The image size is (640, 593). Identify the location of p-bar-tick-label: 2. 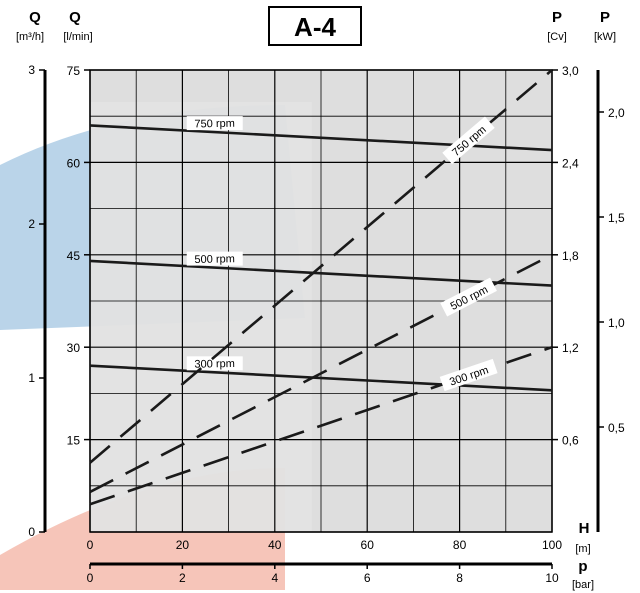
(182, 578).